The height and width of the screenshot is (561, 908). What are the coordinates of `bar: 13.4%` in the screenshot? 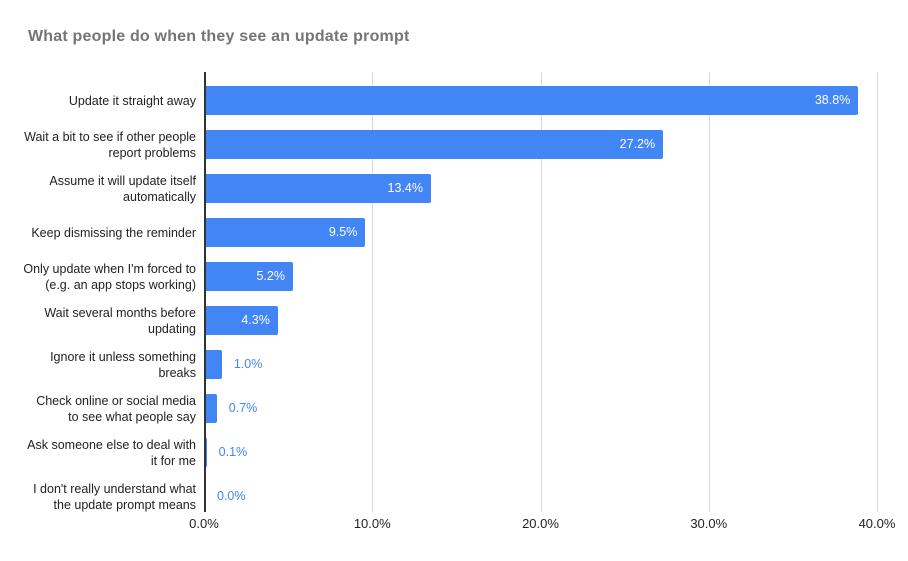 It's located at (318, 188).